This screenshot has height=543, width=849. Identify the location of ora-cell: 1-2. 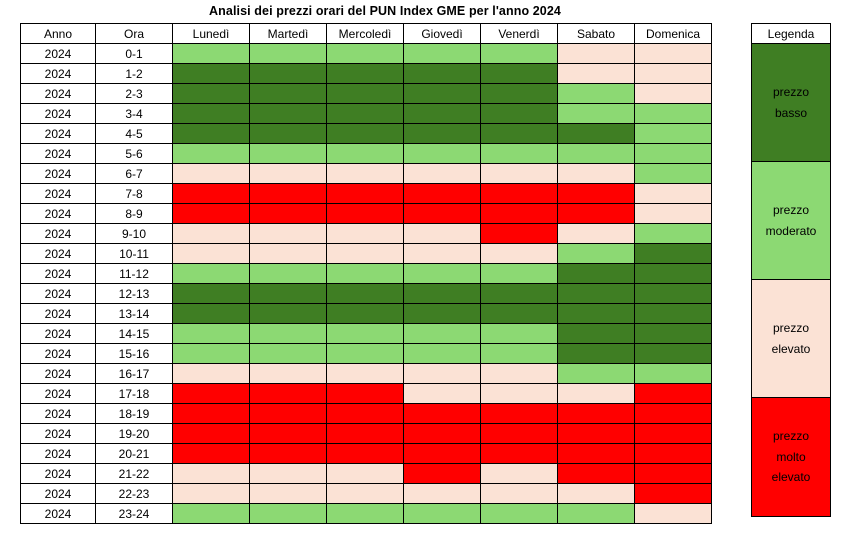
(134, 73).